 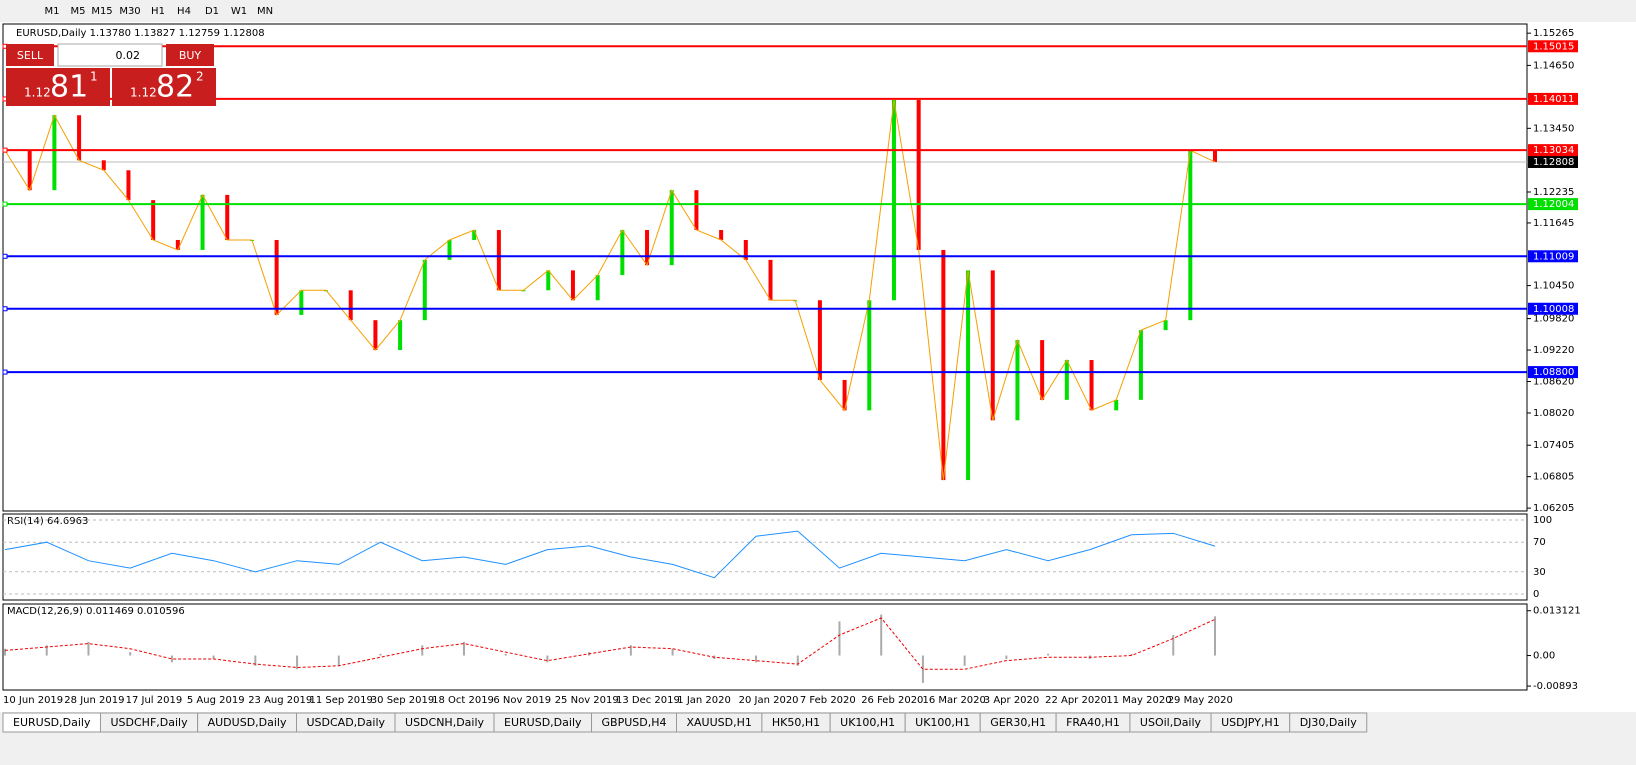 I want to click on macd-tick-label: -0.00893, so click(x=1555, y=686).